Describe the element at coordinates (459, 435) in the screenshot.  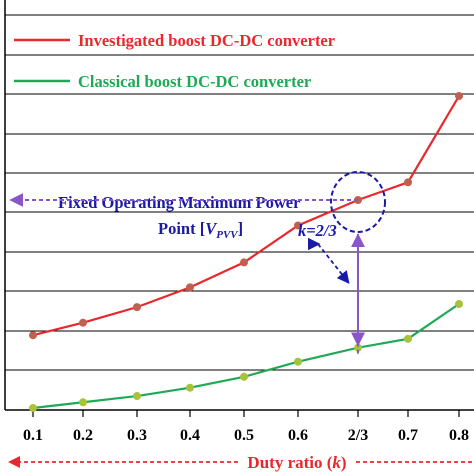
I see `x-tick-label: 0.8` at that location.